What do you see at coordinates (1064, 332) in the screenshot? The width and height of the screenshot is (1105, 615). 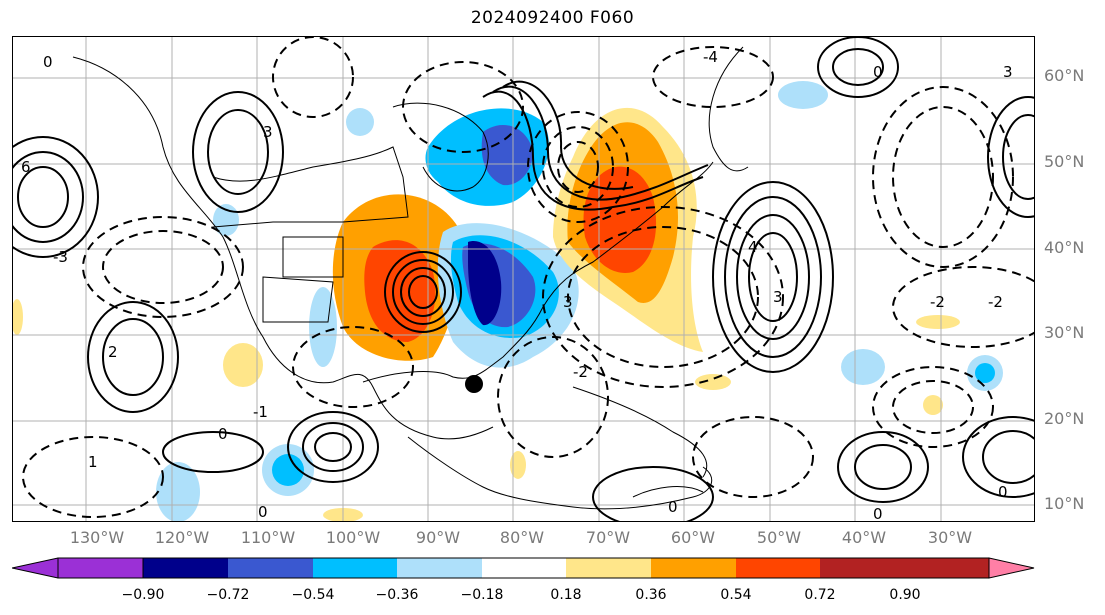 I see `lat-label: 30°N` at bounding box center [1064, 332].